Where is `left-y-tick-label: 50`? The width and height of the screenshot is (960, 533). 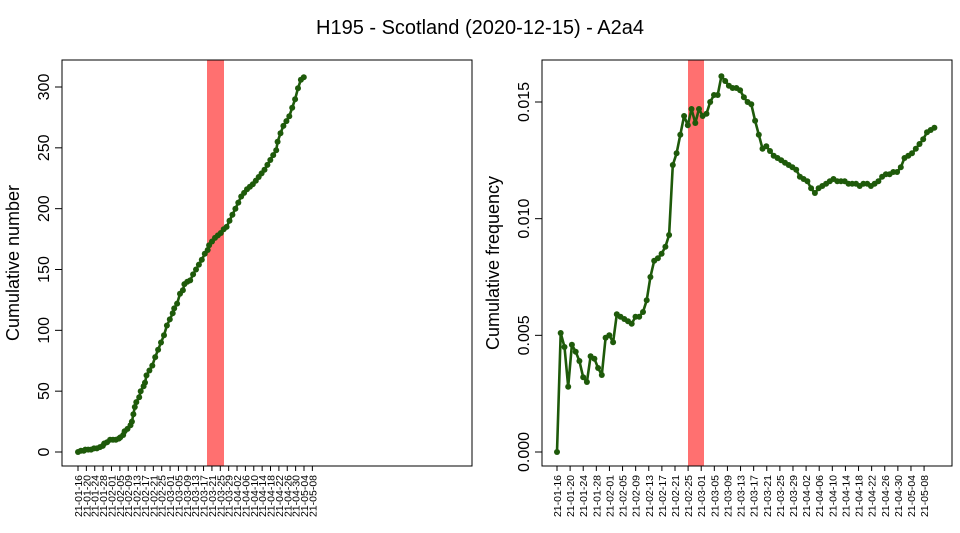 left-y-tick-label: 50 is located at coordinates (44, 391).